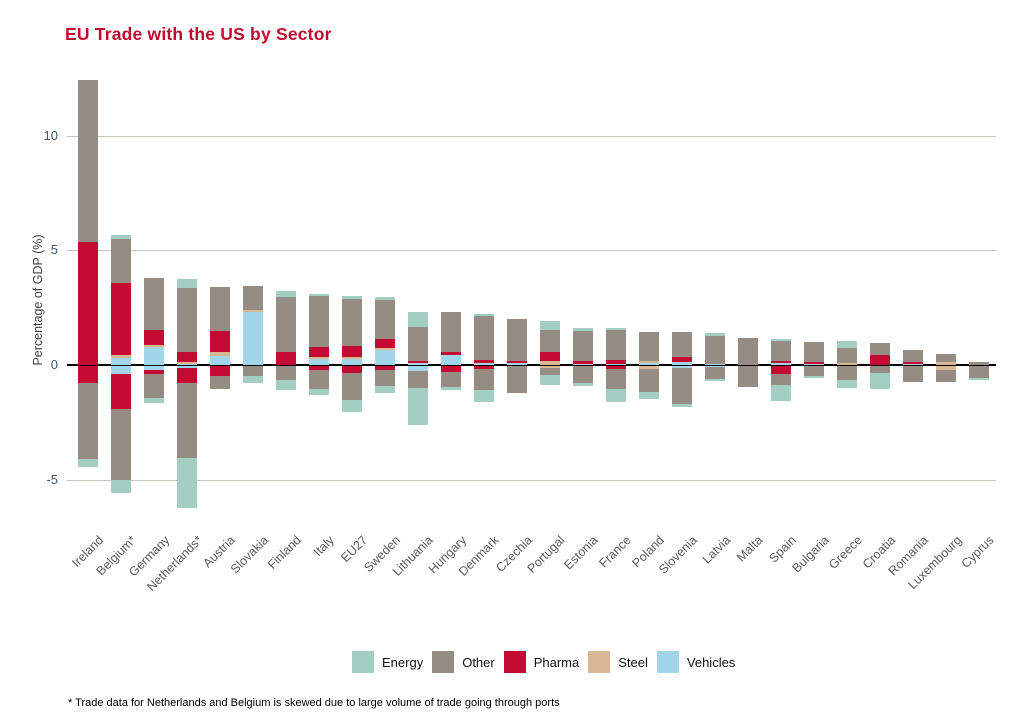  Describe the element at coordinates (615, 552) in the screenshot. I see `x-axis-label-France: France` at that location.